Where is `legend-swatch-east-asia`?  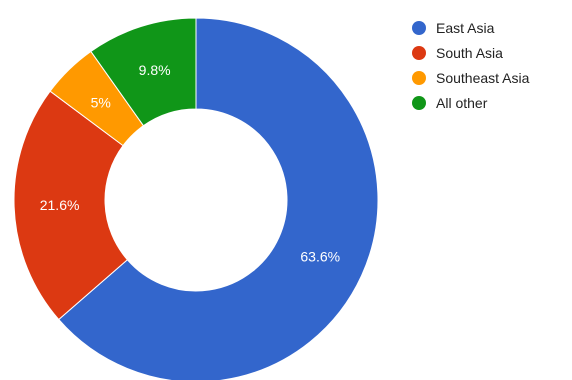 legend-swatch-east-asia is located at coordinates (419, 27).